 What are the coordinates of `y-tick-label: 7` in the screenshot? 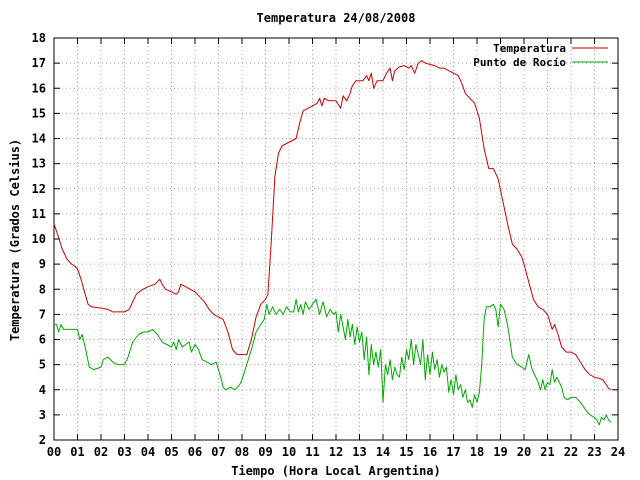 It's located at (42, 314).